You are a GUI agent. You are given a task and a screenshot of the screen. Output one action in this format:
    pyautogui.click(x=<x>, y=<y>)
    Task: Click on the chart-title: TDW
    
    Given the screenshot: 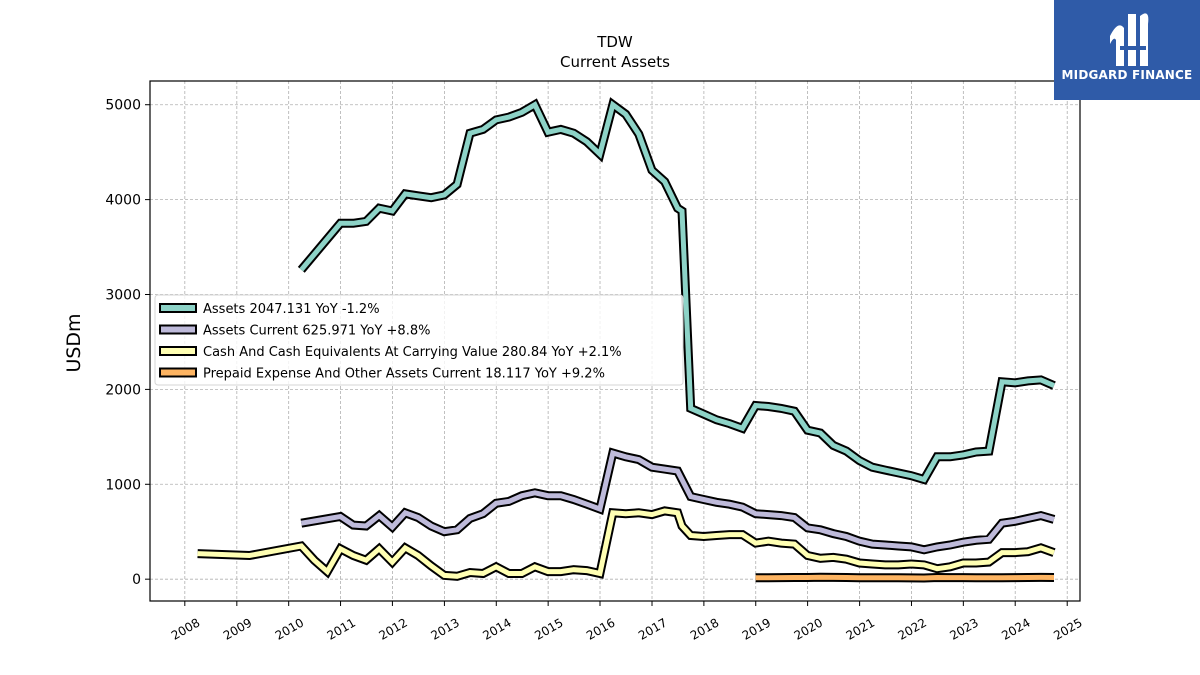 What is the action you would take?
    pyautogui.click(x=614, y=42)
    